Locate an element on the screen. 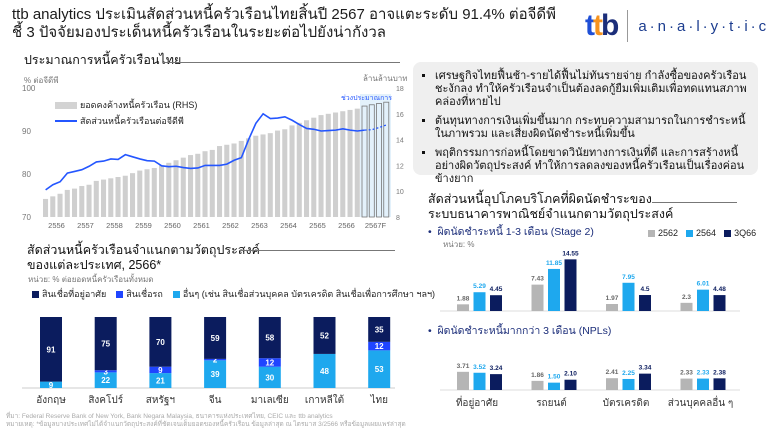 The width and height of the screenshot is (768, 447). chart2-title-line: สัดส่วนหนี้ครัวเรือนจำแนกตามวัตถุประสงค์ is located at coordinates (143, 250).